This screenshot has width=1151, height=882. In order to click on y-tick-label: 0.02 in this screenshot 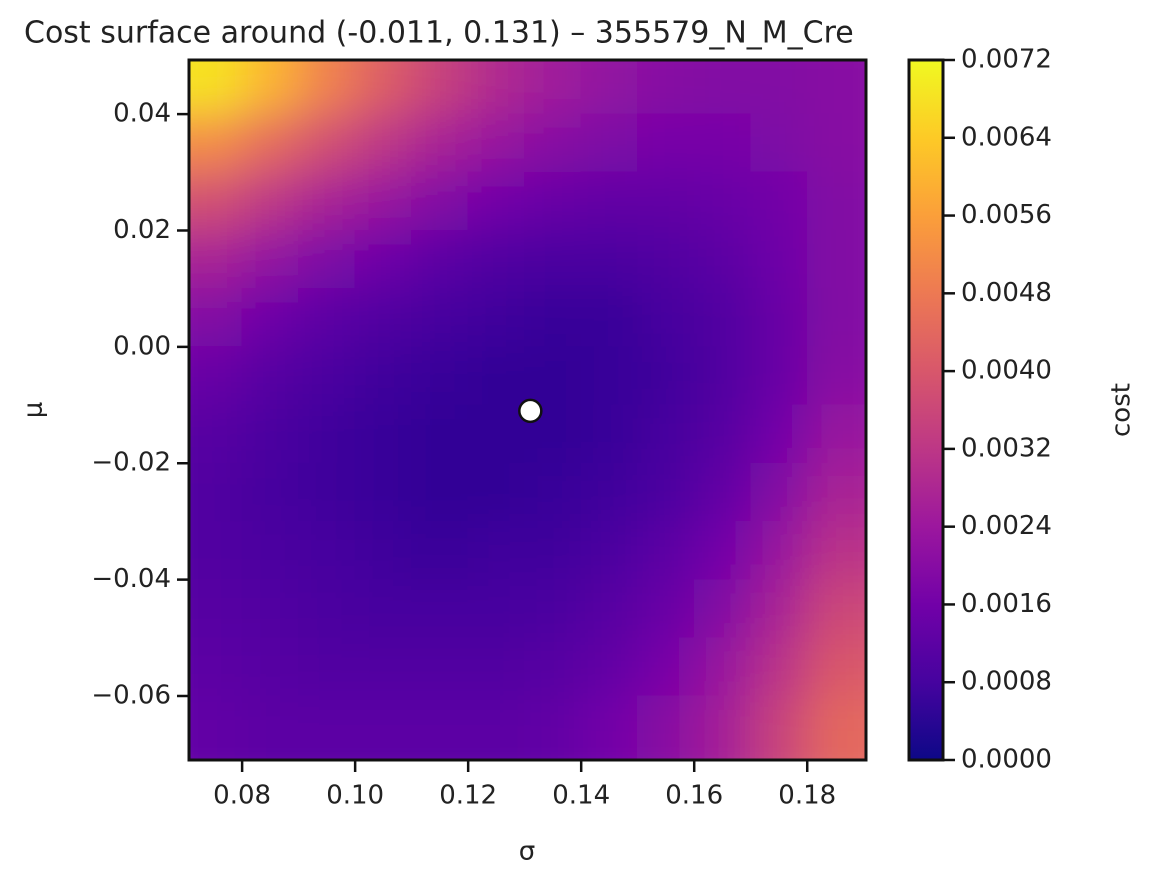, I will do `click(142, 230)`.